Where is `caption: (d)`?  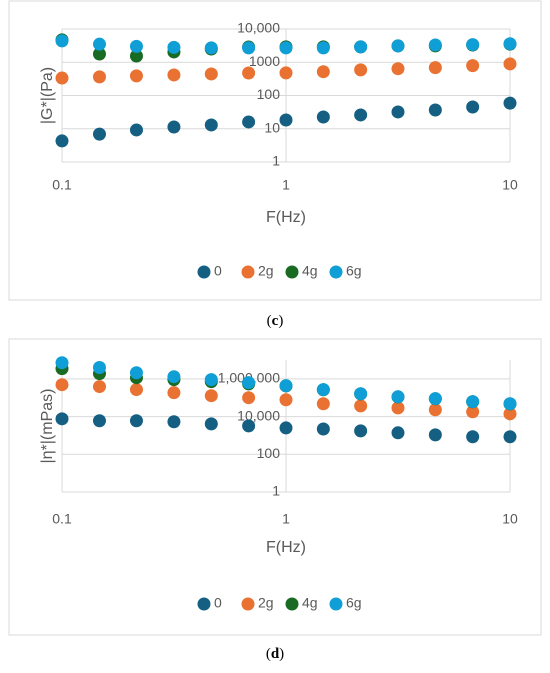
caption: (d) is located at coordinates (275, 654).